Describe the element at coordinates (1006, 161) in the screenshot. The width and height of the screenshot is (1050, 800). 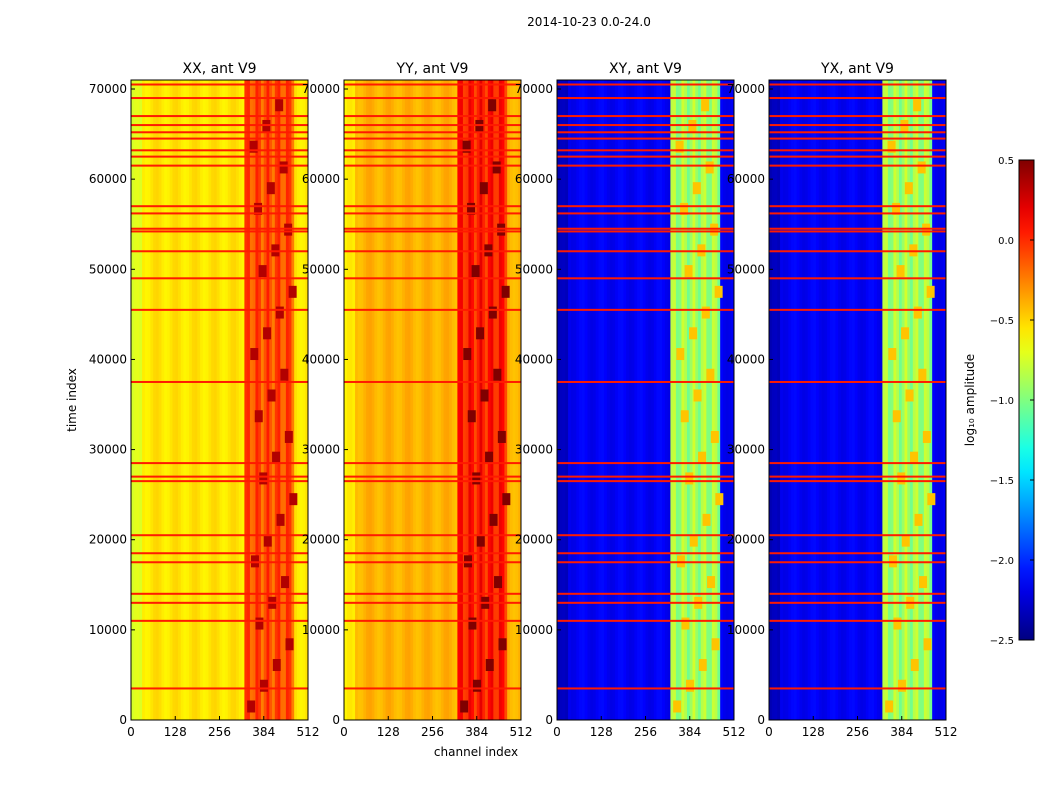
I see `colorbar-tick-label: 0.5` at that location.